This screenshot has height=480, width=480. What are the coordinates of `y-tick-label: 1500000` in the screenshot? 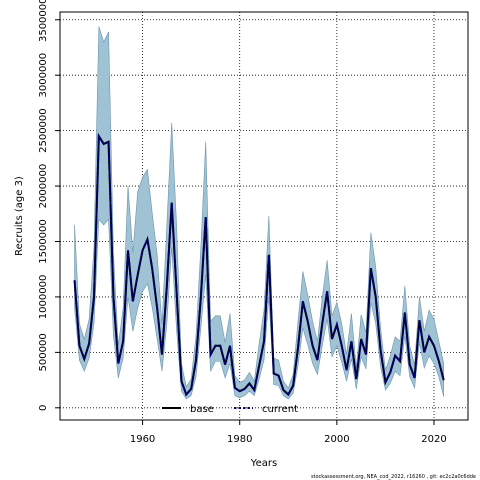 It's located at (43, 241).